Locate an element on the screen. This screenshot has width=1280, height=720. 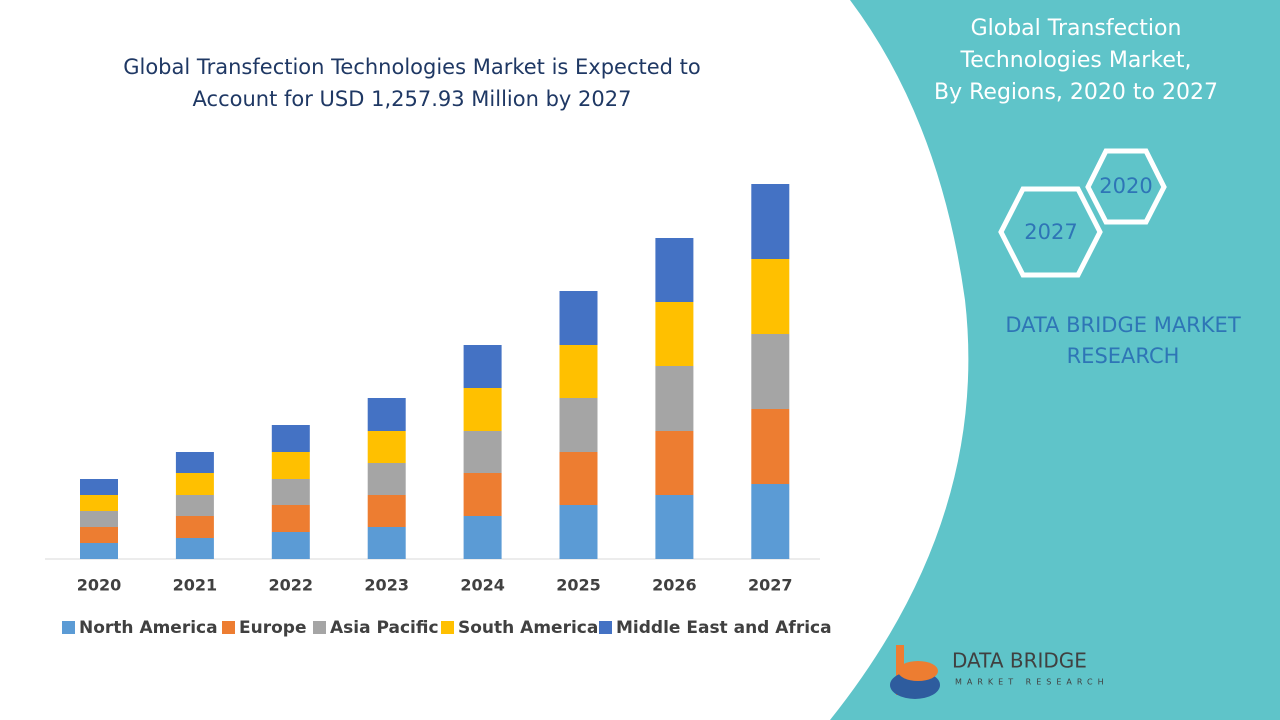
hexagon-label: 2027 is located at coordinates (1050, 232).